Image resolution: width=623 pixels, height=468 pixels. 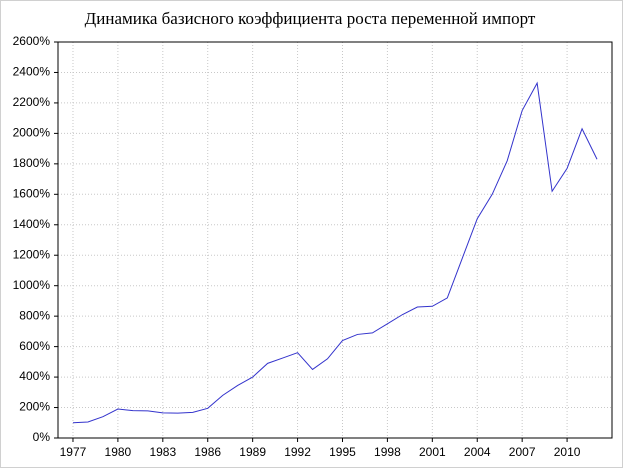 I want to click on x-tick-label: 1995, so click(x=342, y=452).